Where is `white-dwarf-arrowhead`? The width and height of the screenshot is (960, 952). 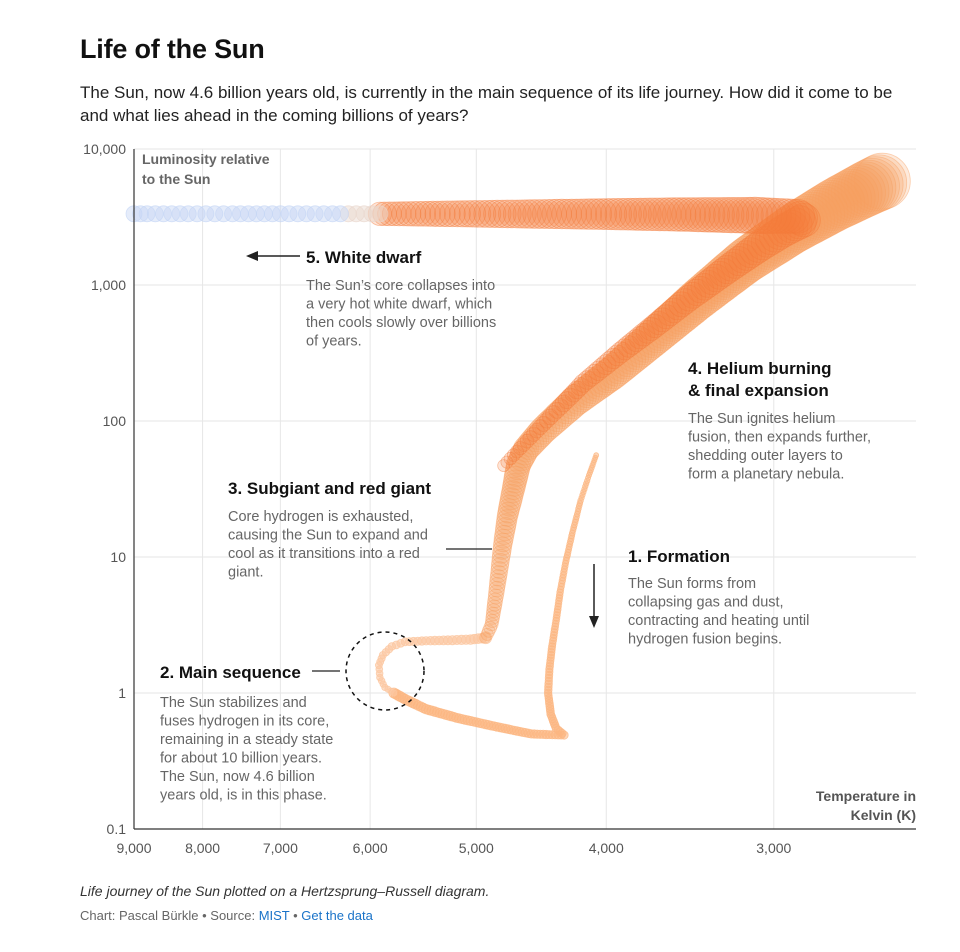
white-dwarf-arrowhead is located at coordinates (252, 256).